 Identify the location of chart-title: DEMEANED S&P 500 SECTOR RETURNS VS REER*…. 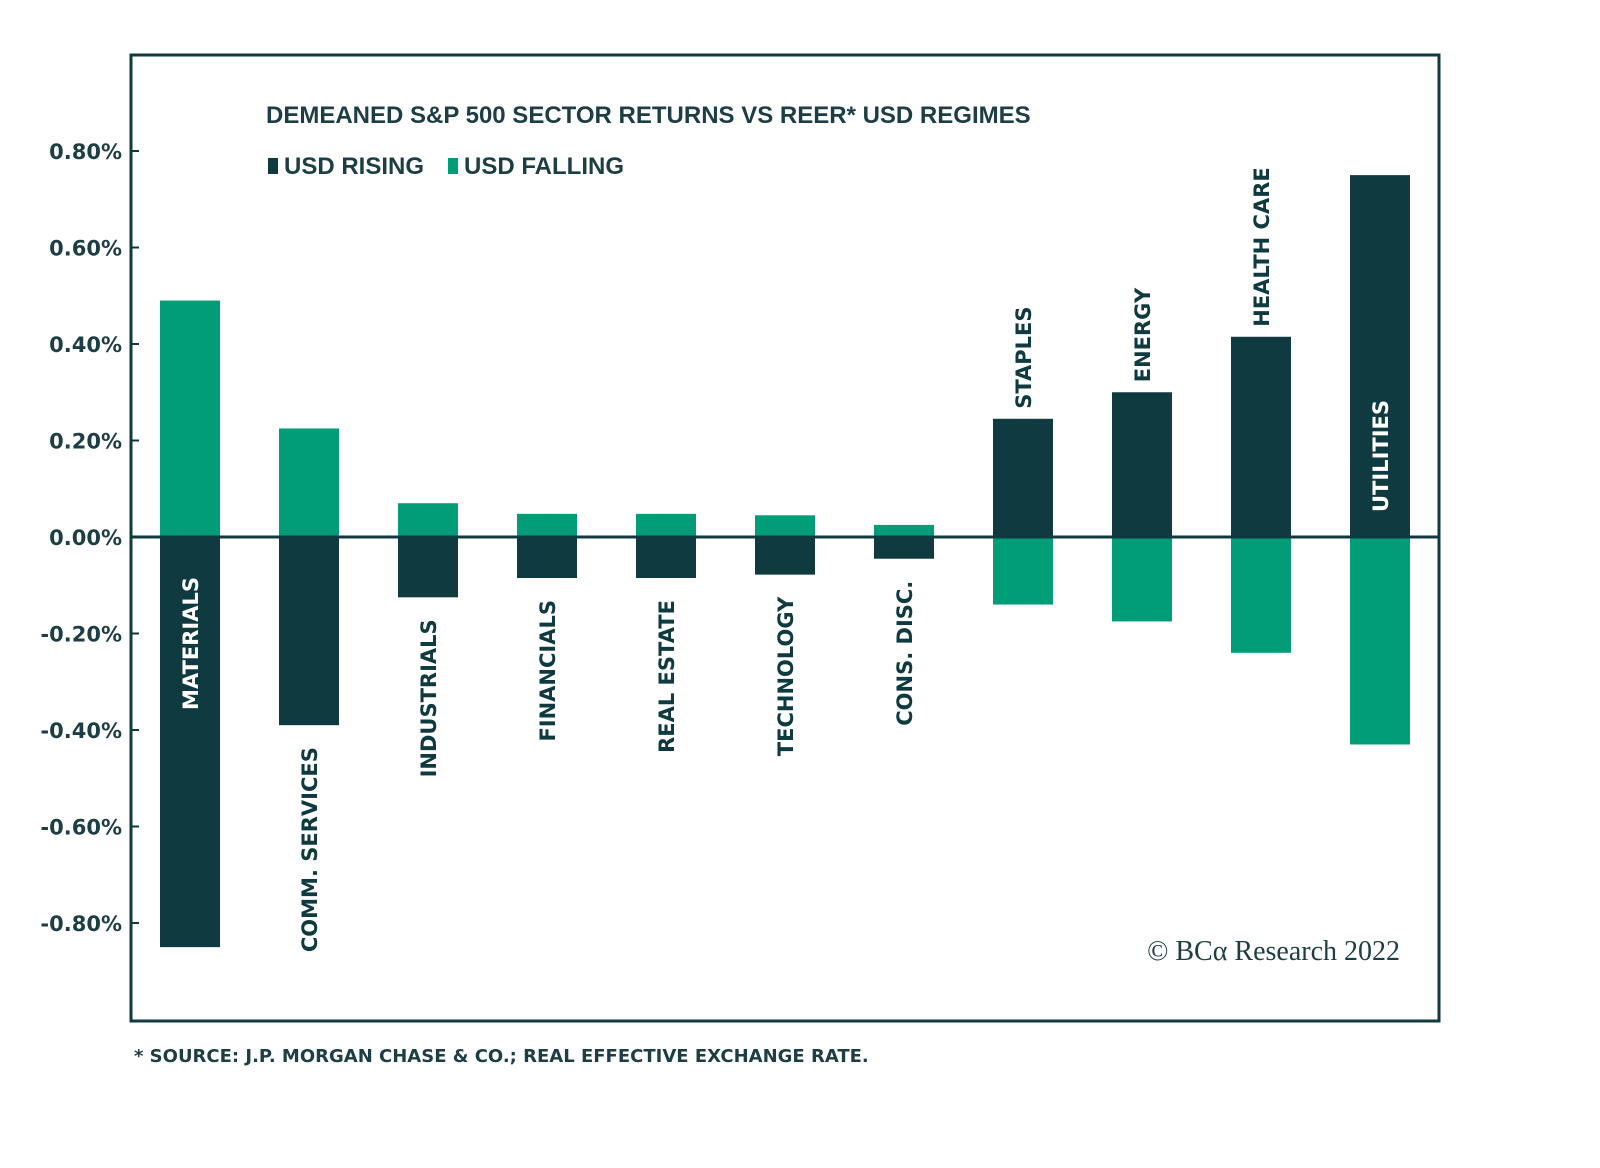
(648, 115).